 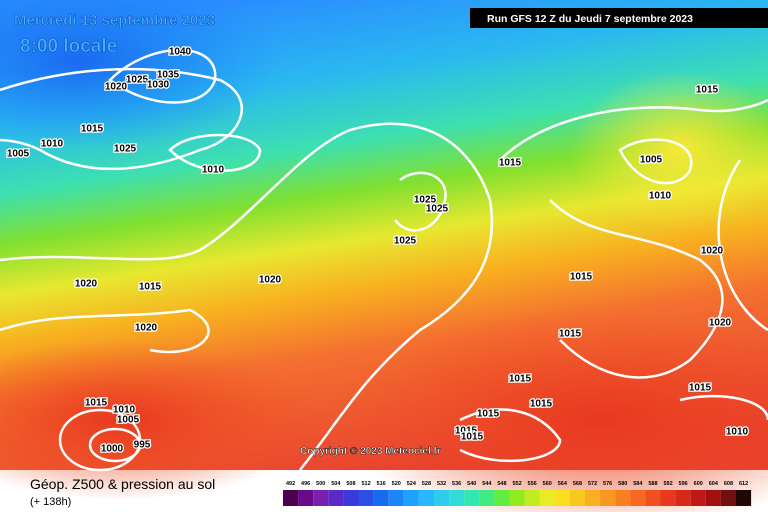 What do you see at coordinates (50, 502) in the screenshot?
I see `lead-time: (+ 138h)` at bounding box center [50, 502].